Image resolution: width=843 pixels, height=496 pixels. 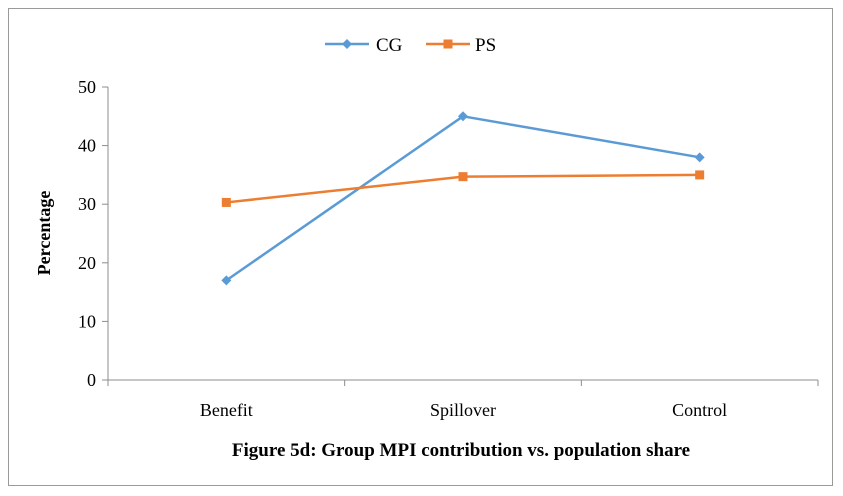 What do you see at coordinates (485, 45) in the screenshot?
I see `legend-label-ps: PS` at bounding box center [485, 45].